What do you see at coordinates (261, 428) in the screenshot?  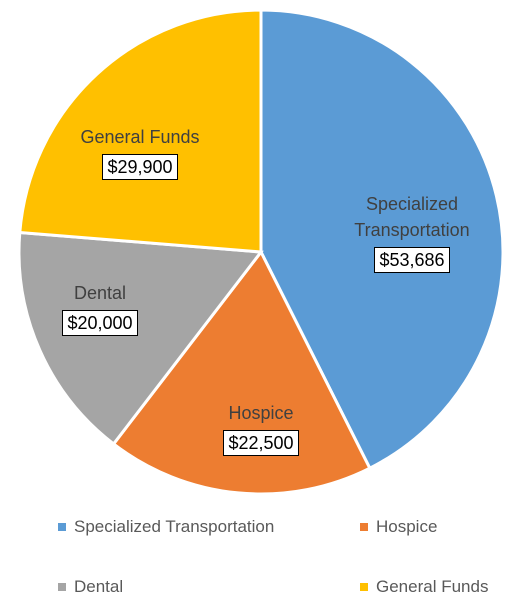 I see `data-label: Hospice $22,500` at bounding box center [261, 428].